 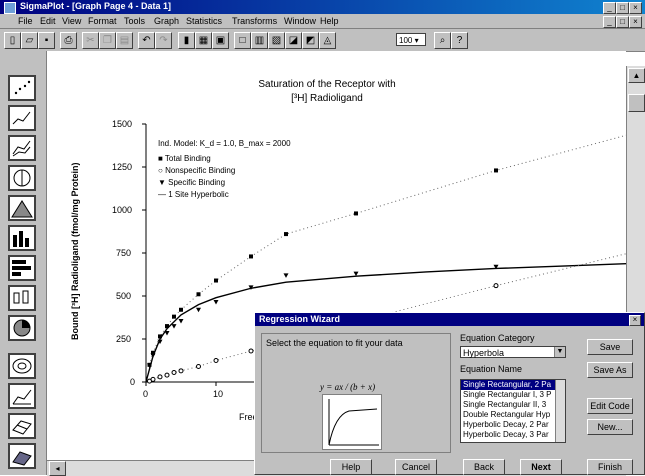 I want to click on list-item: Hyperbolic Decay, 2 Par, so click(x=506, y=424).